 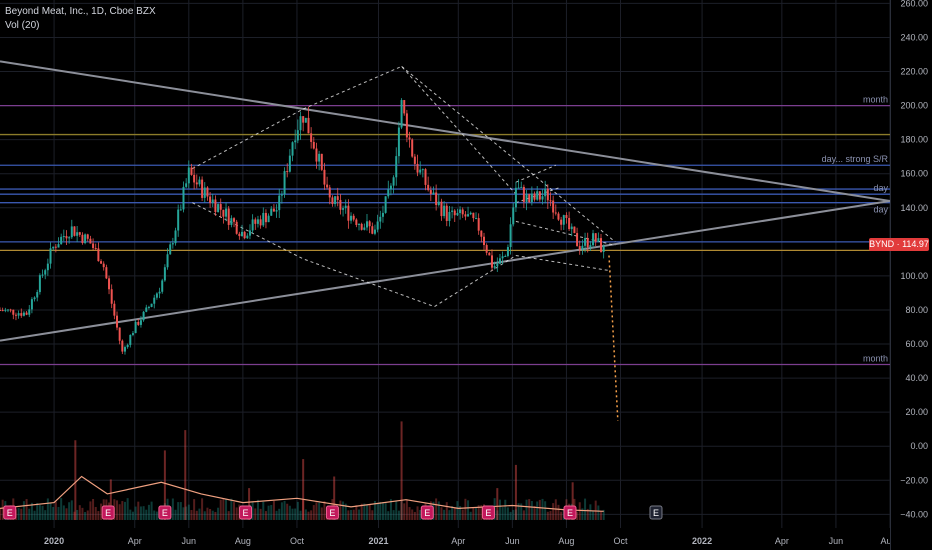 I want to click on x-tick-label: Jun, so click(x=189, y=541).